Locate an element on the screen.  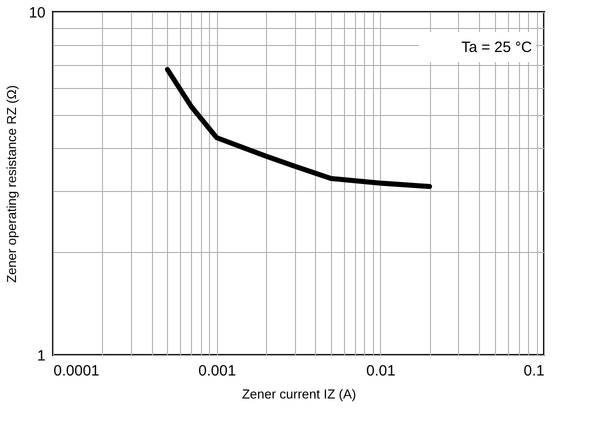
y-tick-label: 1 is located at coordinates (41, 356).